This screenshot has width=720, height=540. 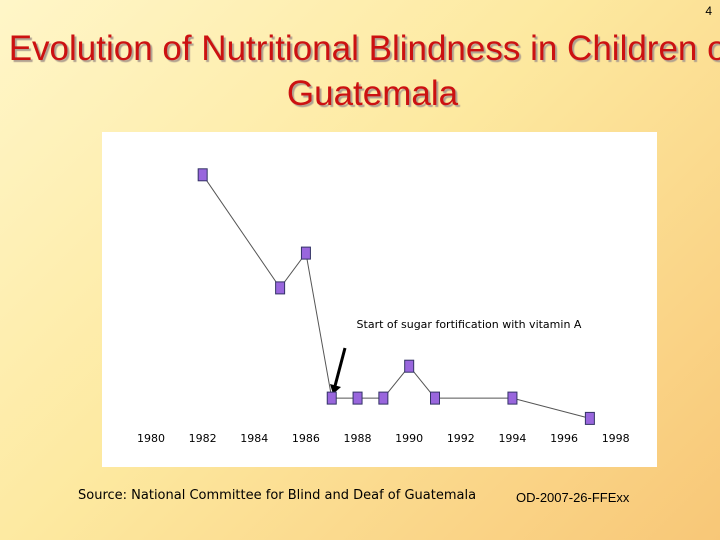 What do you see at coordinates (358, 438) in the screenshot?
I see `x-tick-label: 1988` at bounding box center [358, 438].